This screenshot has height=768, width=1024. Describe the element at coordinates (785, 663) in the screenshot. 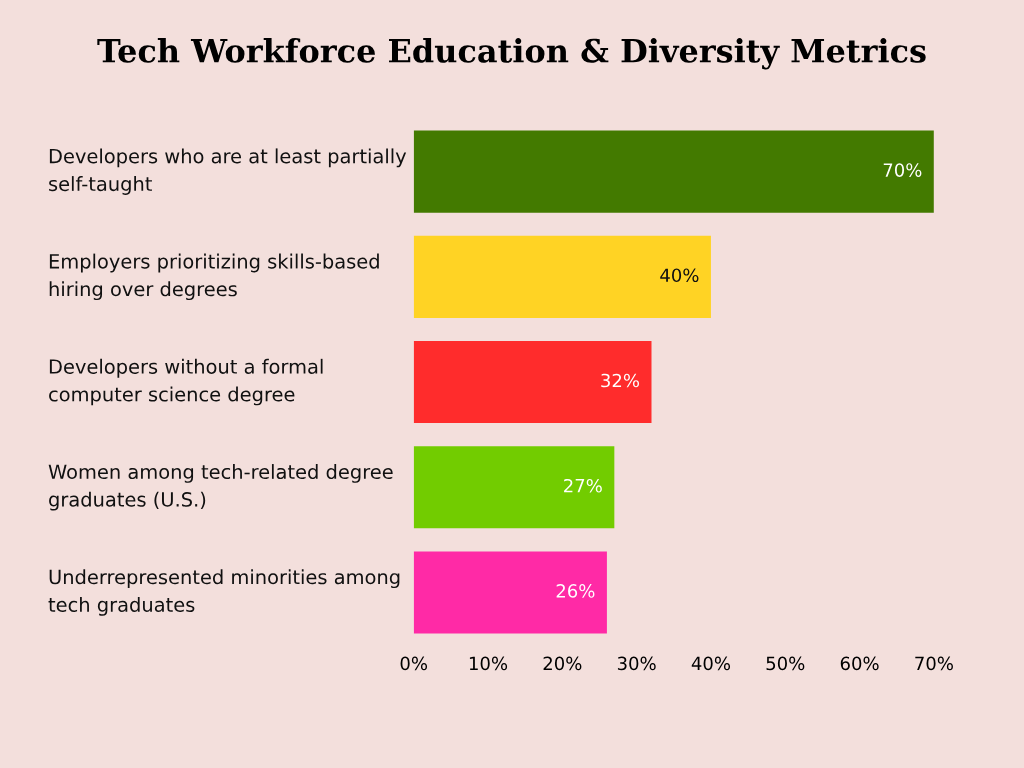

I see `x-tick-label: 50%` at that location.